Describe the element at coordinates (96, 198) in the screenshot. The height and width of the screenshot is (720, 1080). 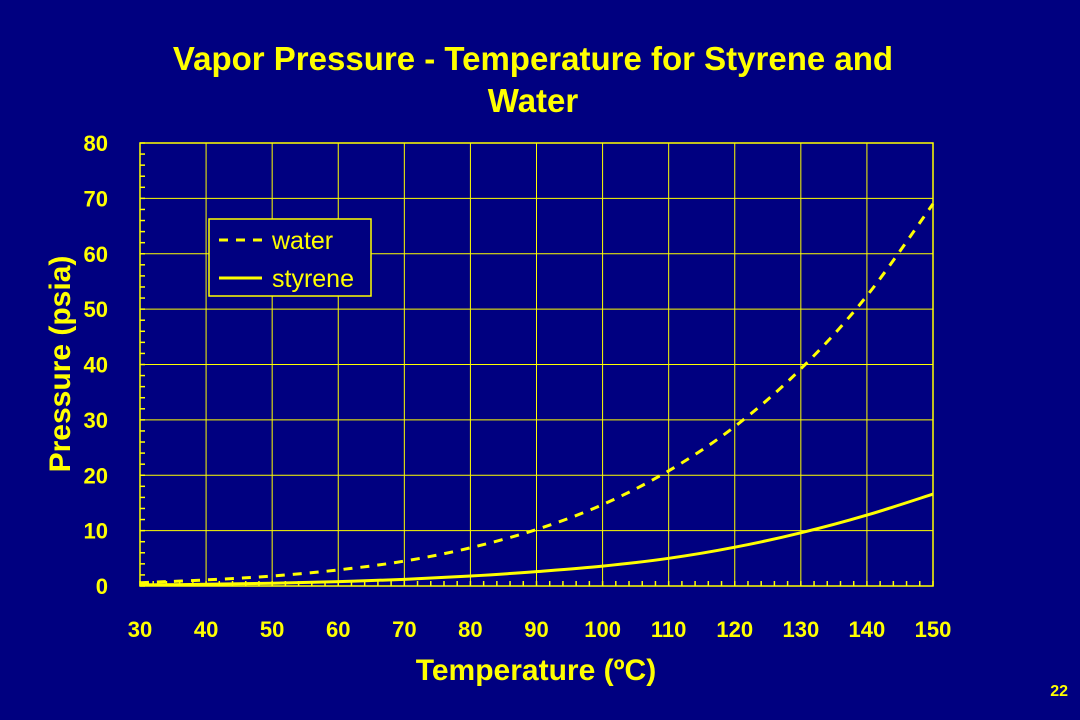
I see `y-tick-label-70: 70` at that location.